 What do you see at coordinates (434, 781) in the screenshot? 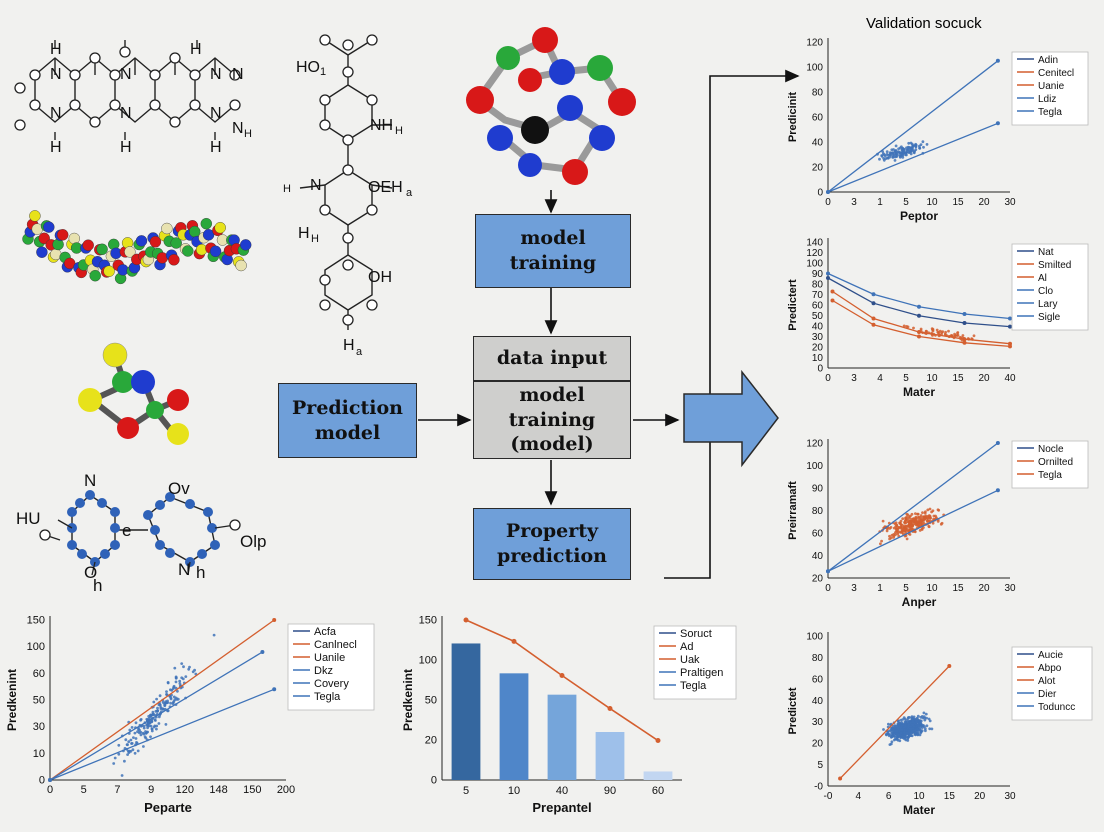
I see `y-tick-label: 0` at bounding box center [434, 781].